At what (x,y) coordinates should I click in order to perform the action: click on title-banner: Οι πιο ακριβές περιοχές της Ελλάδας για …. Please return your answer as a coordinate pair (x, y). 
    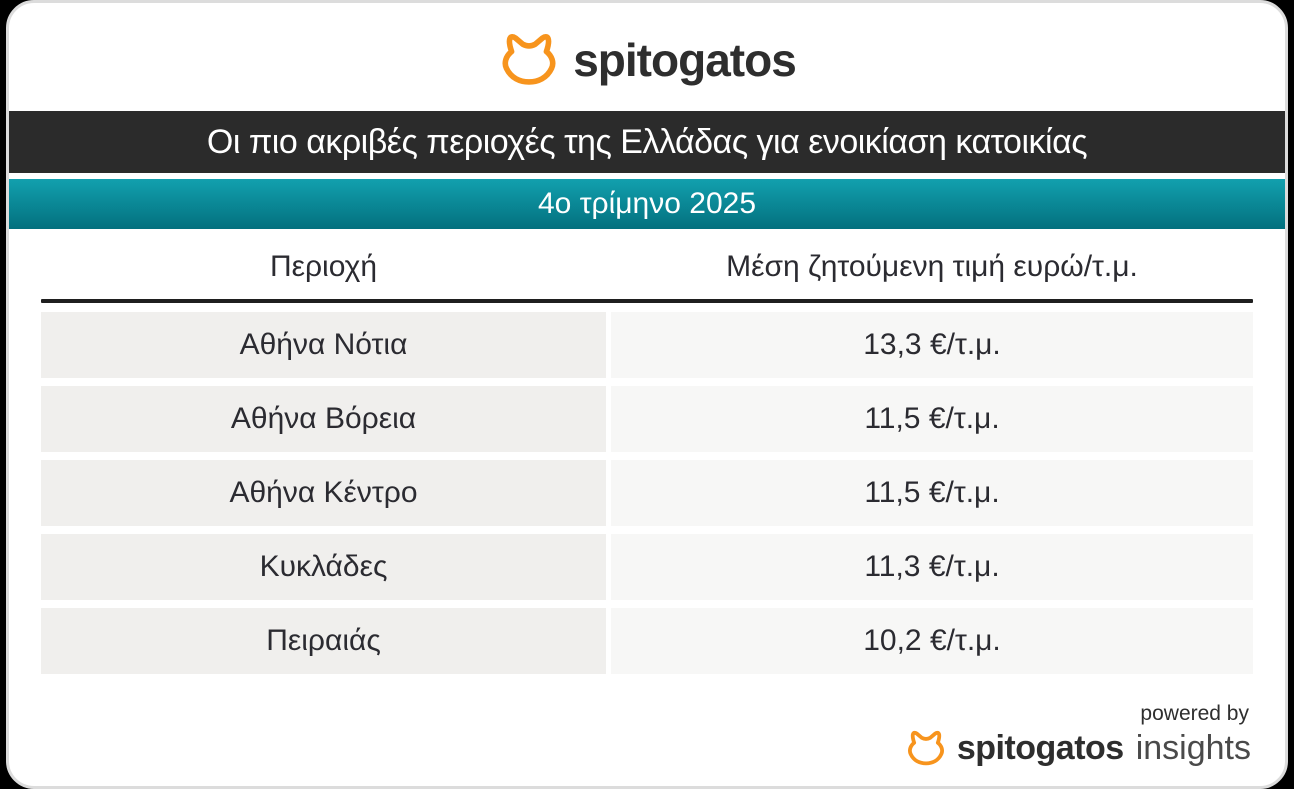
    Looking at the image, I should click on (647, 142).